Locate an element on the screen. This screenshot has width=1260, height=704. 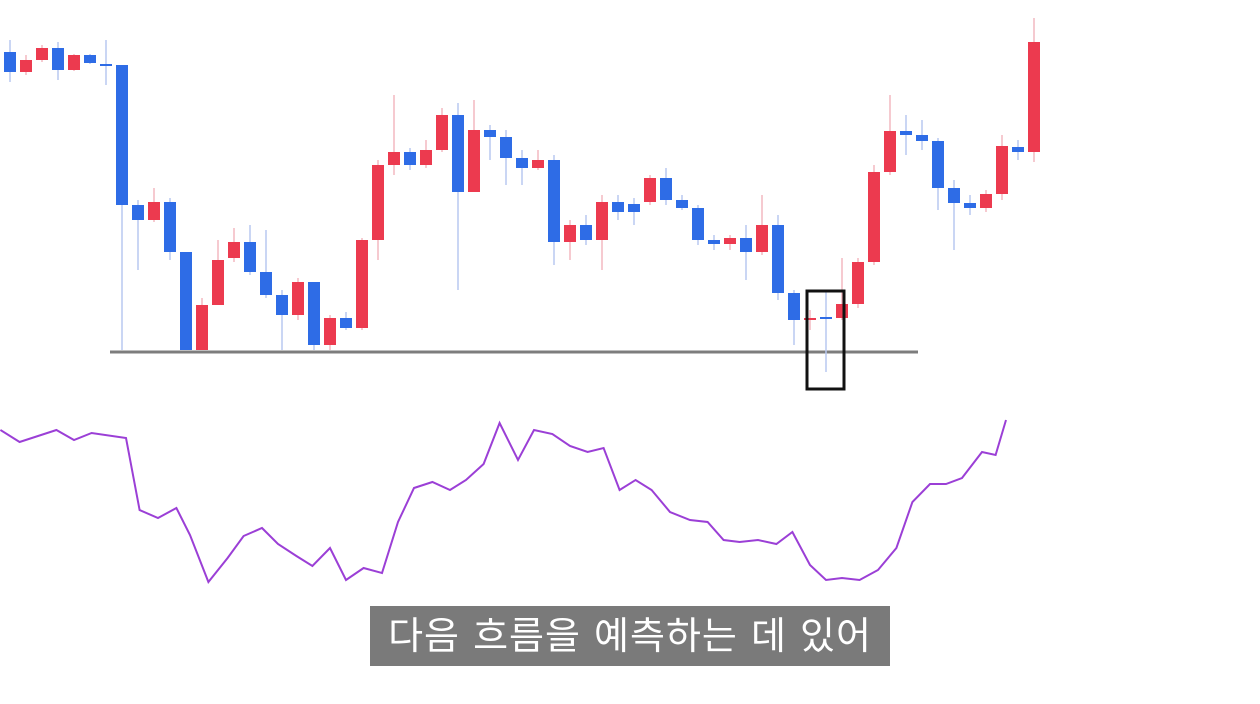
subtitle: 다음 흐름을 예측하는 데 있어 is located at coordinates (630, 636).